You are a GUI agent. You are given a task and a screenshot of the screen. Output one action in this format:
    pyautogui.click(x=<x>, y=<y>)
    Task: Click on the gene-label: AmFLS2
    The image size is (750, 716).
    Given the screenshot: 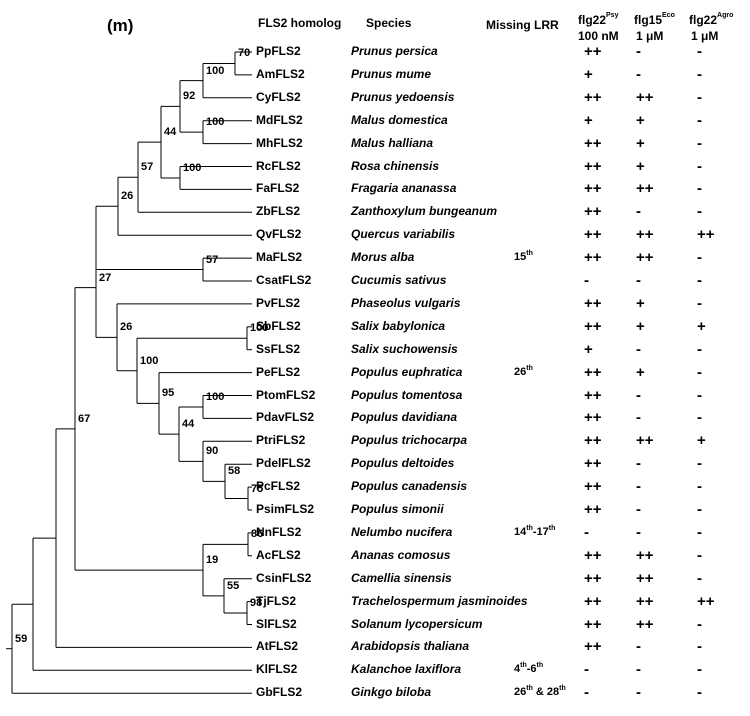 What is the action you would take?
    pyautogui.click(x=280, y=73)
    